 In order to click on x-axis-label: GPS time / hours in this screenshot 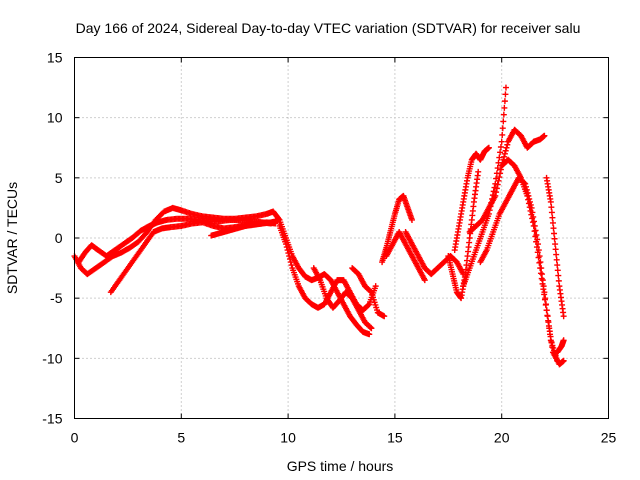, I will do `click(340, 466)`.